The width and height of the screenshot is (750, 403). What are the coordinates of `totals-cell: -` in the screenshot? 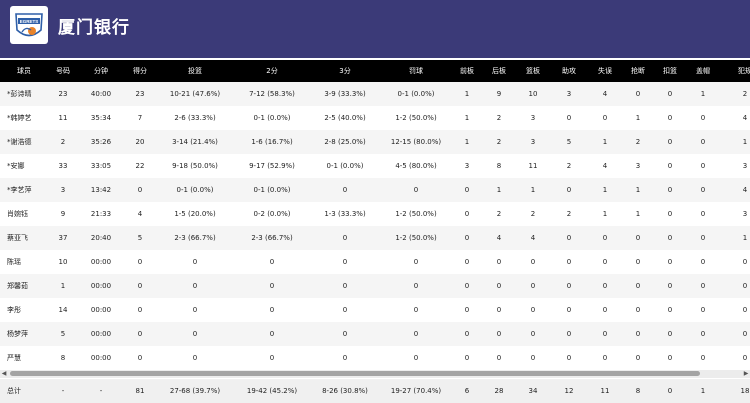 It's located at (63, 391).